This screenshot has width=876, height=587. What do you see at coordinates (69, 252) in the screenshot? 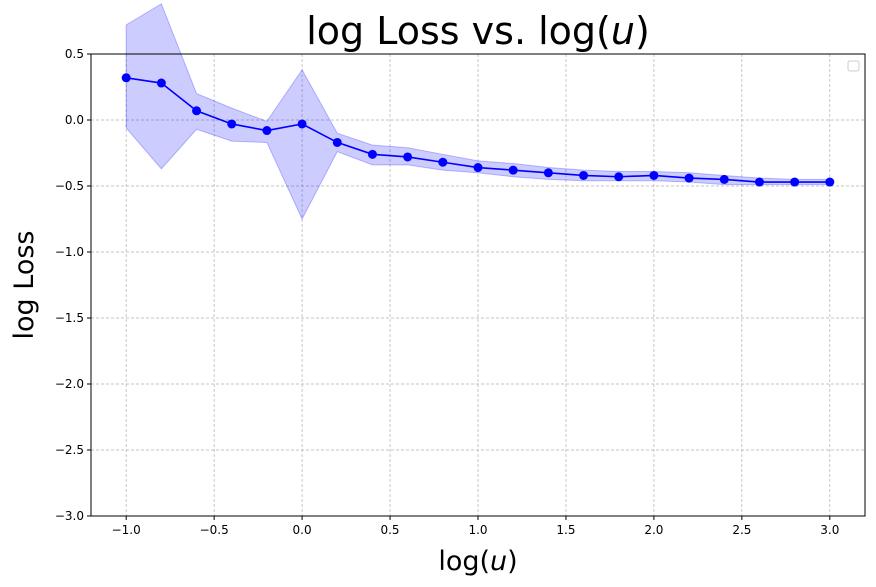
I see `y-tick-label: −1.0` at bounding box center [69, 252].